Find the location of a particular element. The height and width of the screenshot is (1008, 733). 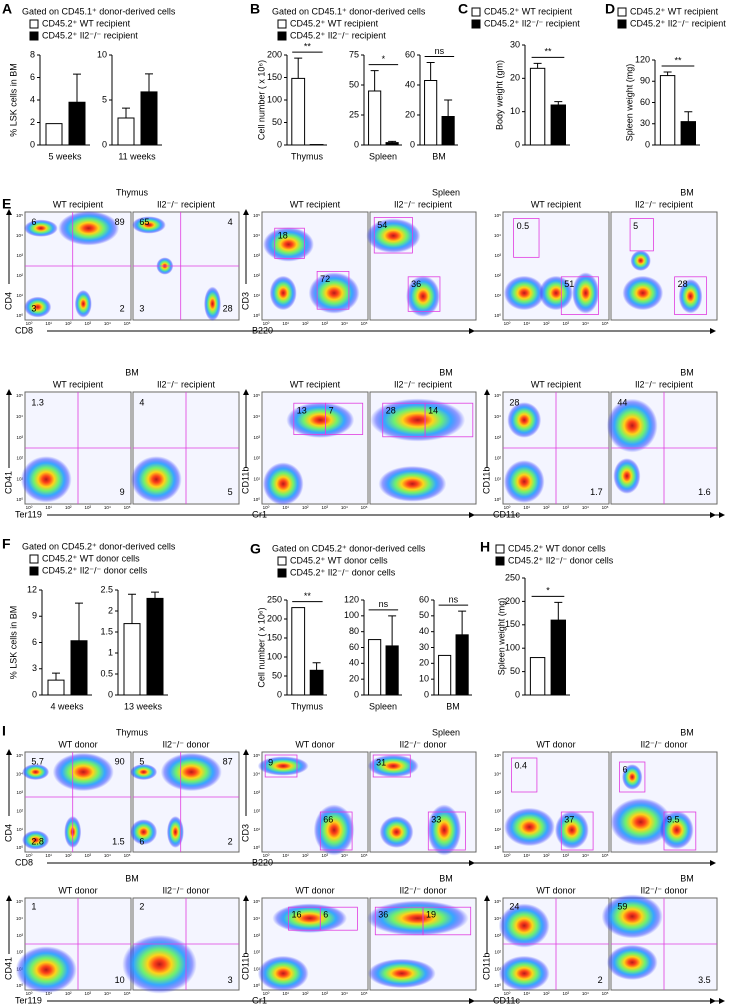

population-percent: 19 is located at coordinates (431, 915).